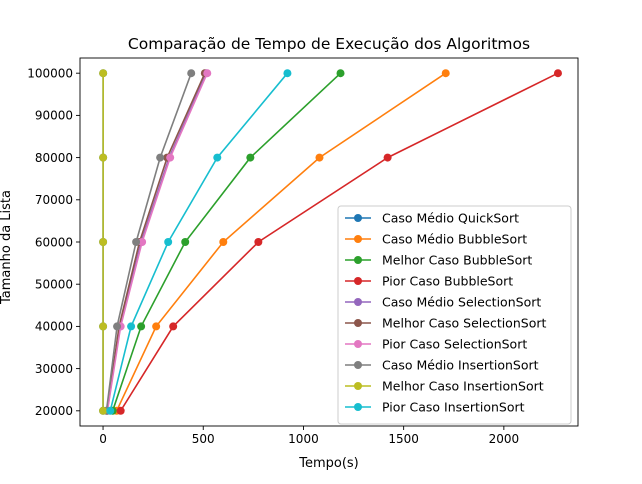  Describe the element at coordinates (103, 242) in the screenshot. I see `data-point-s9-p3` at that location.